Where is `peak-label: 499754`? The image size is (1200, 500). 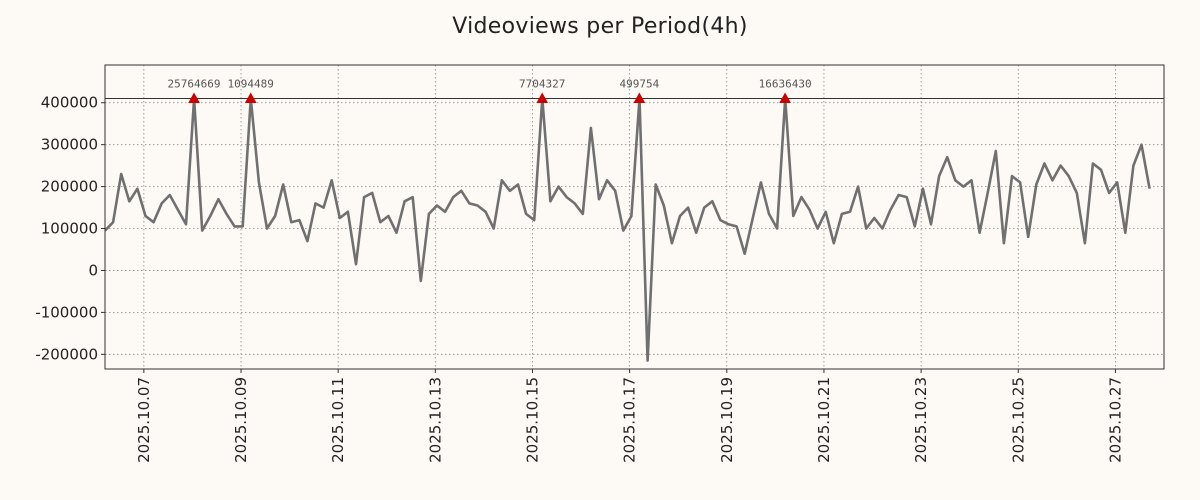
peak-label: 499754 is located at coordinates (639, 84).